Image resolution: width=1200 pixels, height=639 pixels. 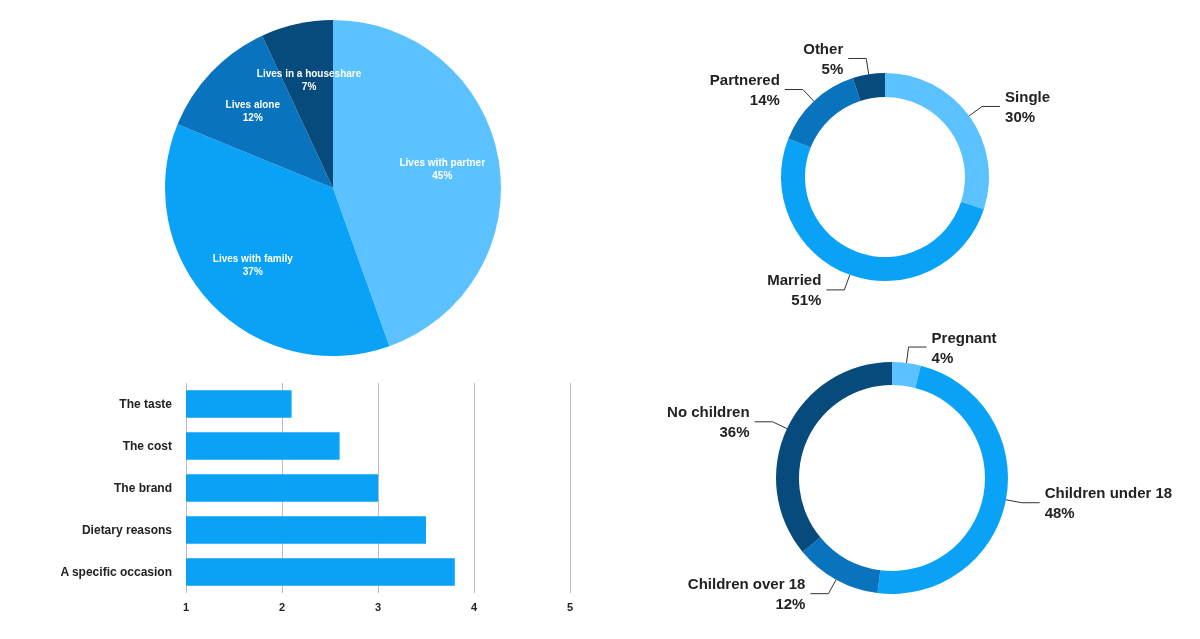 What do you see at coordinates (127, 530) in the screenshot?
I see `y-tick-label: Dietary reasons` at bounding box center [127, 530].